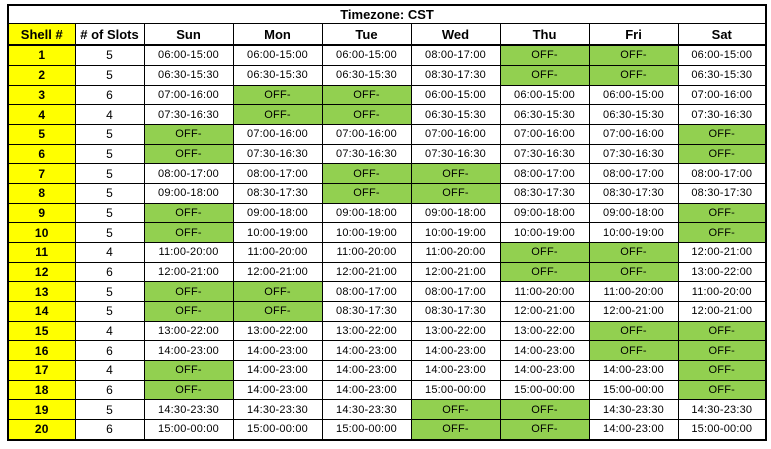  Describe the element at coordinates (41, 154) in the screenshot. I see `shell-number-cell: 6` at that location.